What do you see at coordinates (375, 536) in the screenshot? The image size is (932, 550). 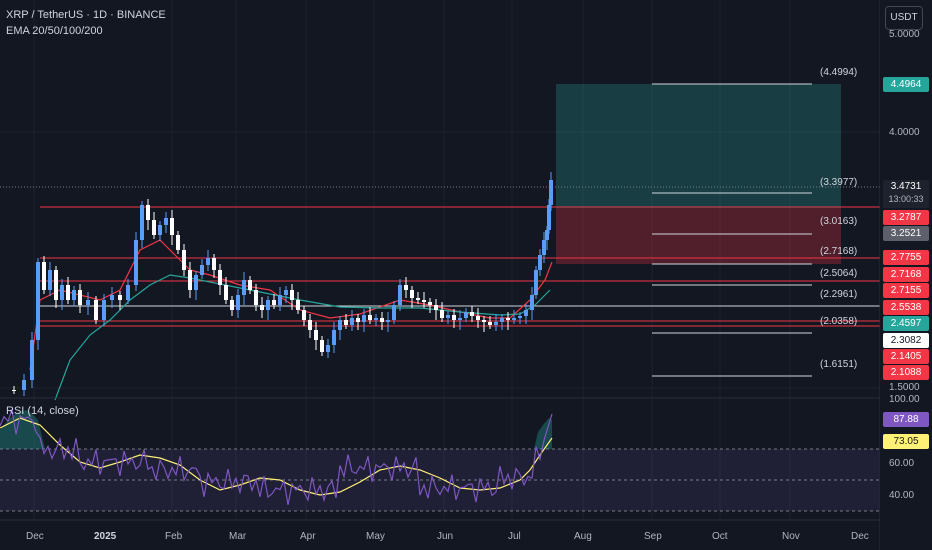 I see `time-label: May` at bounding box center [375, 536].